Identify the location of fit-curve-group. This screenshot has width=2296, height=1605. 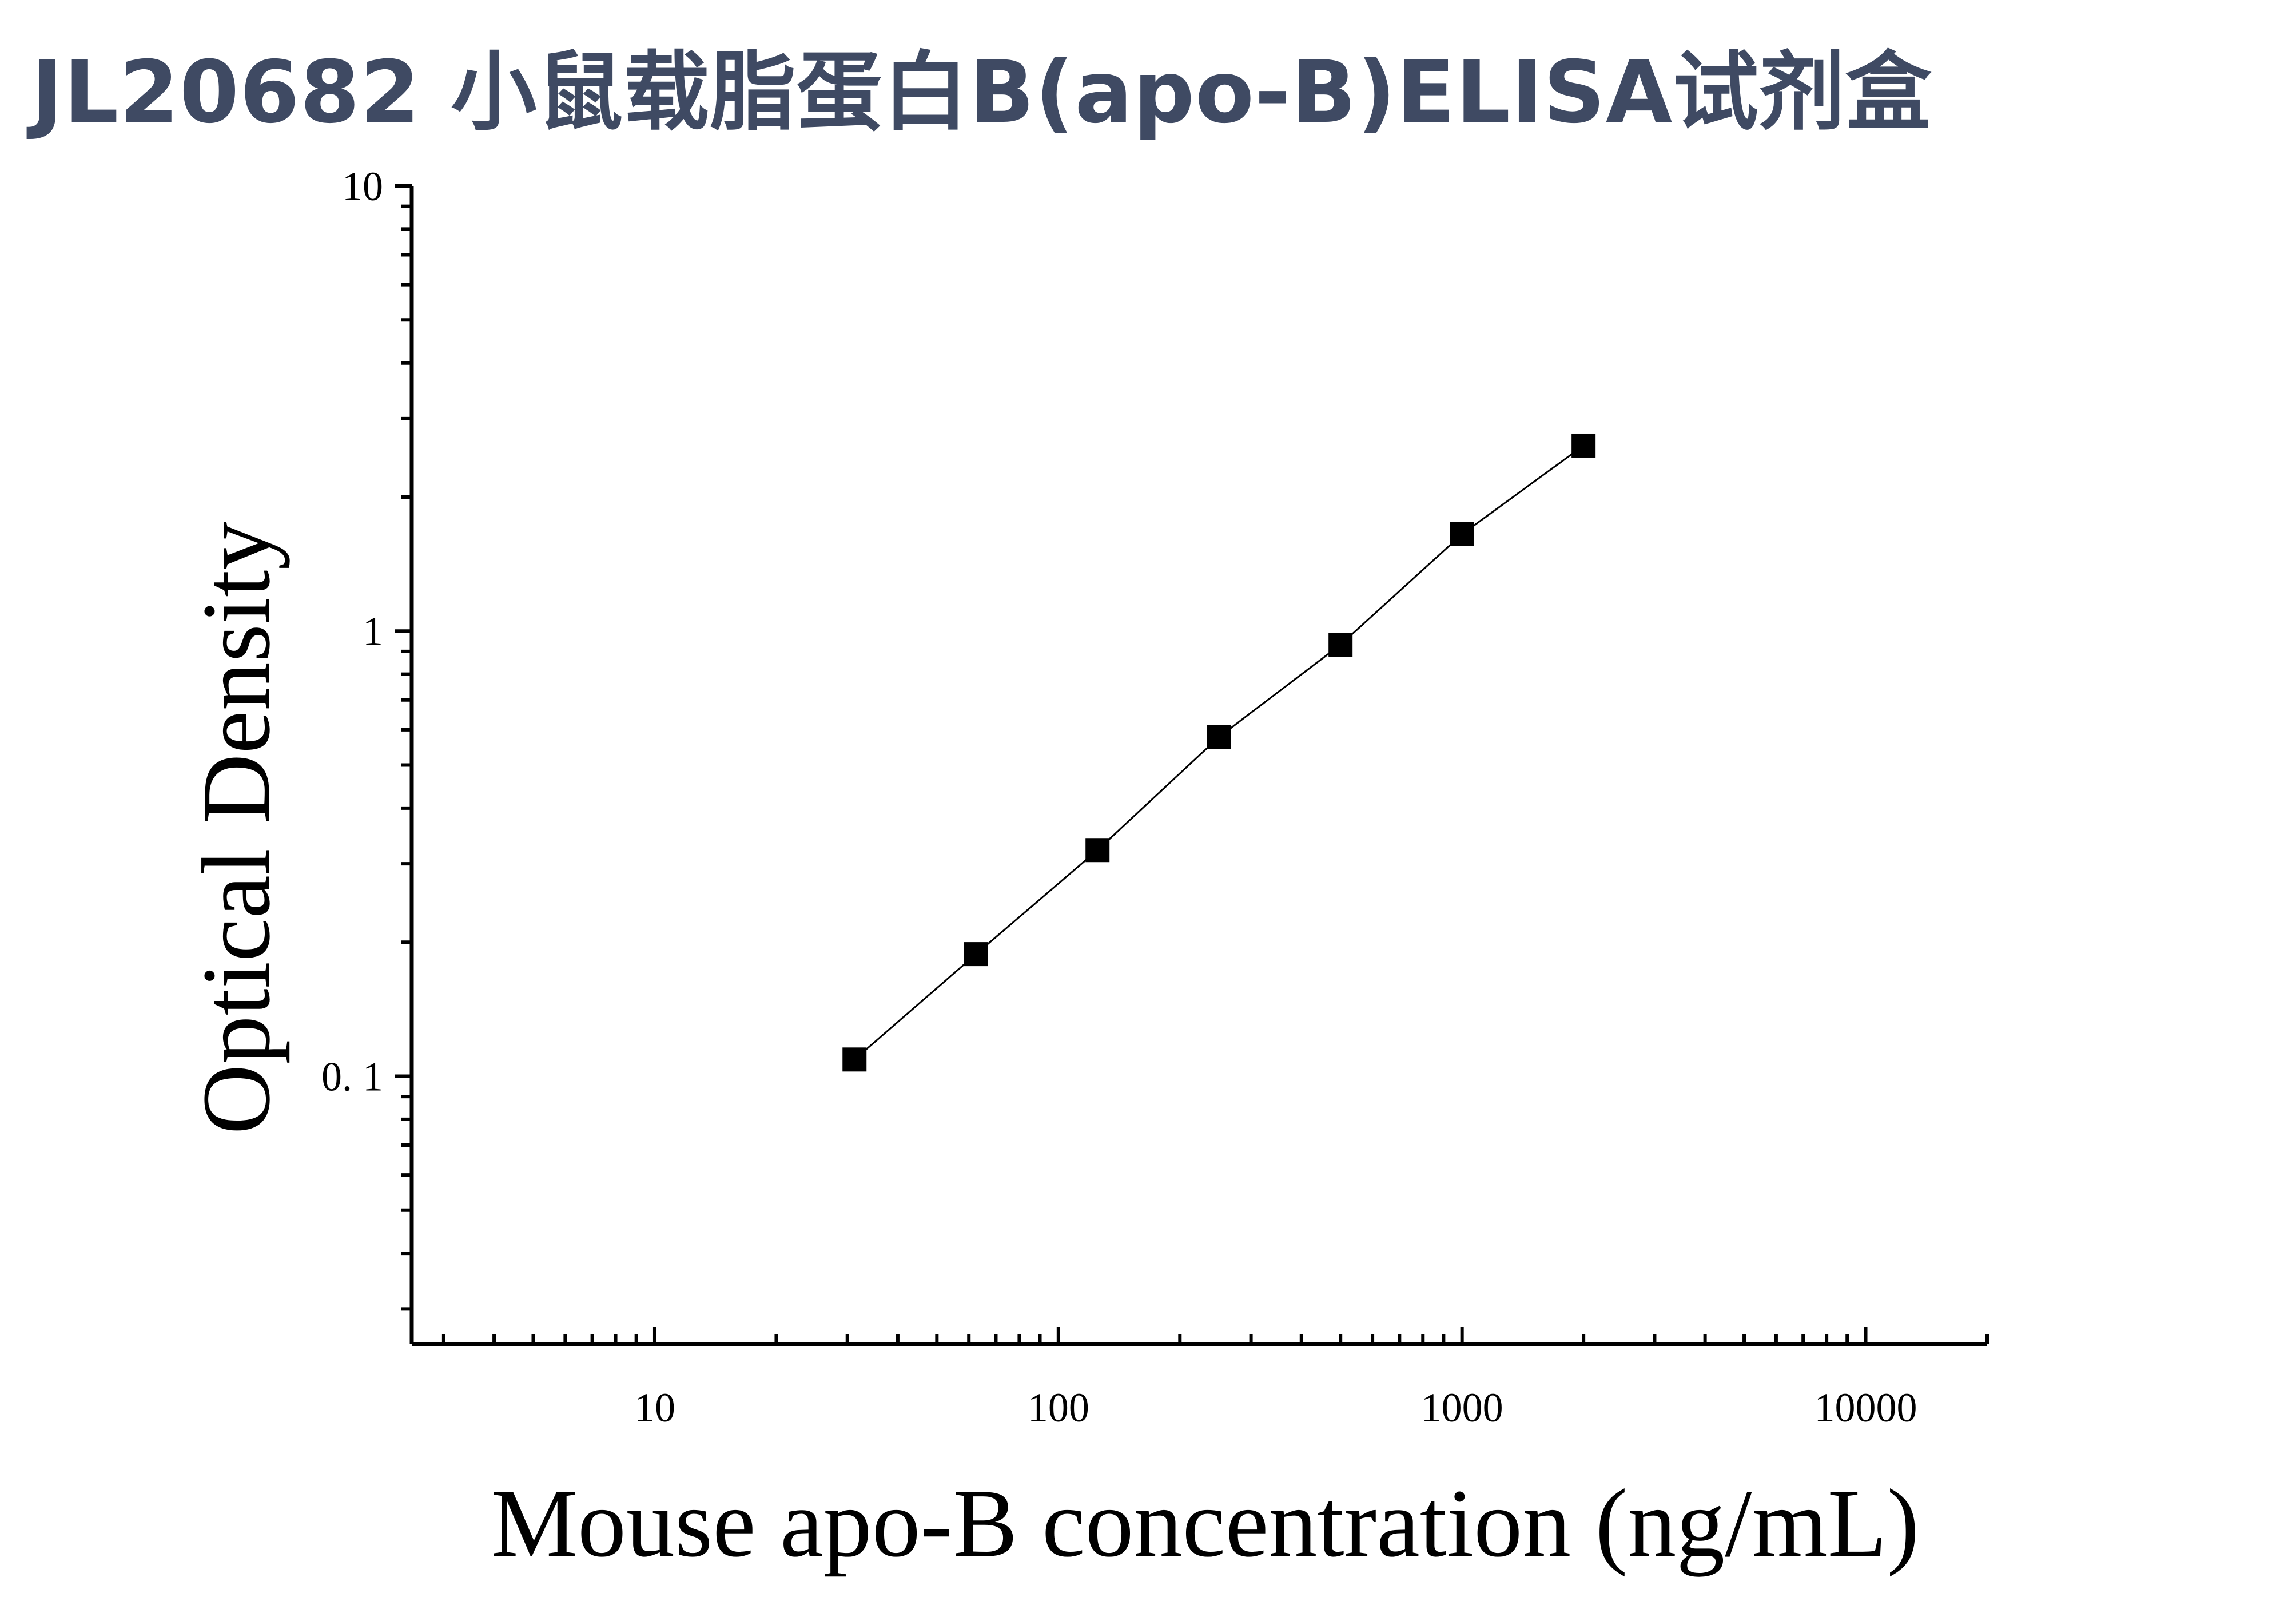
(1219, 750).